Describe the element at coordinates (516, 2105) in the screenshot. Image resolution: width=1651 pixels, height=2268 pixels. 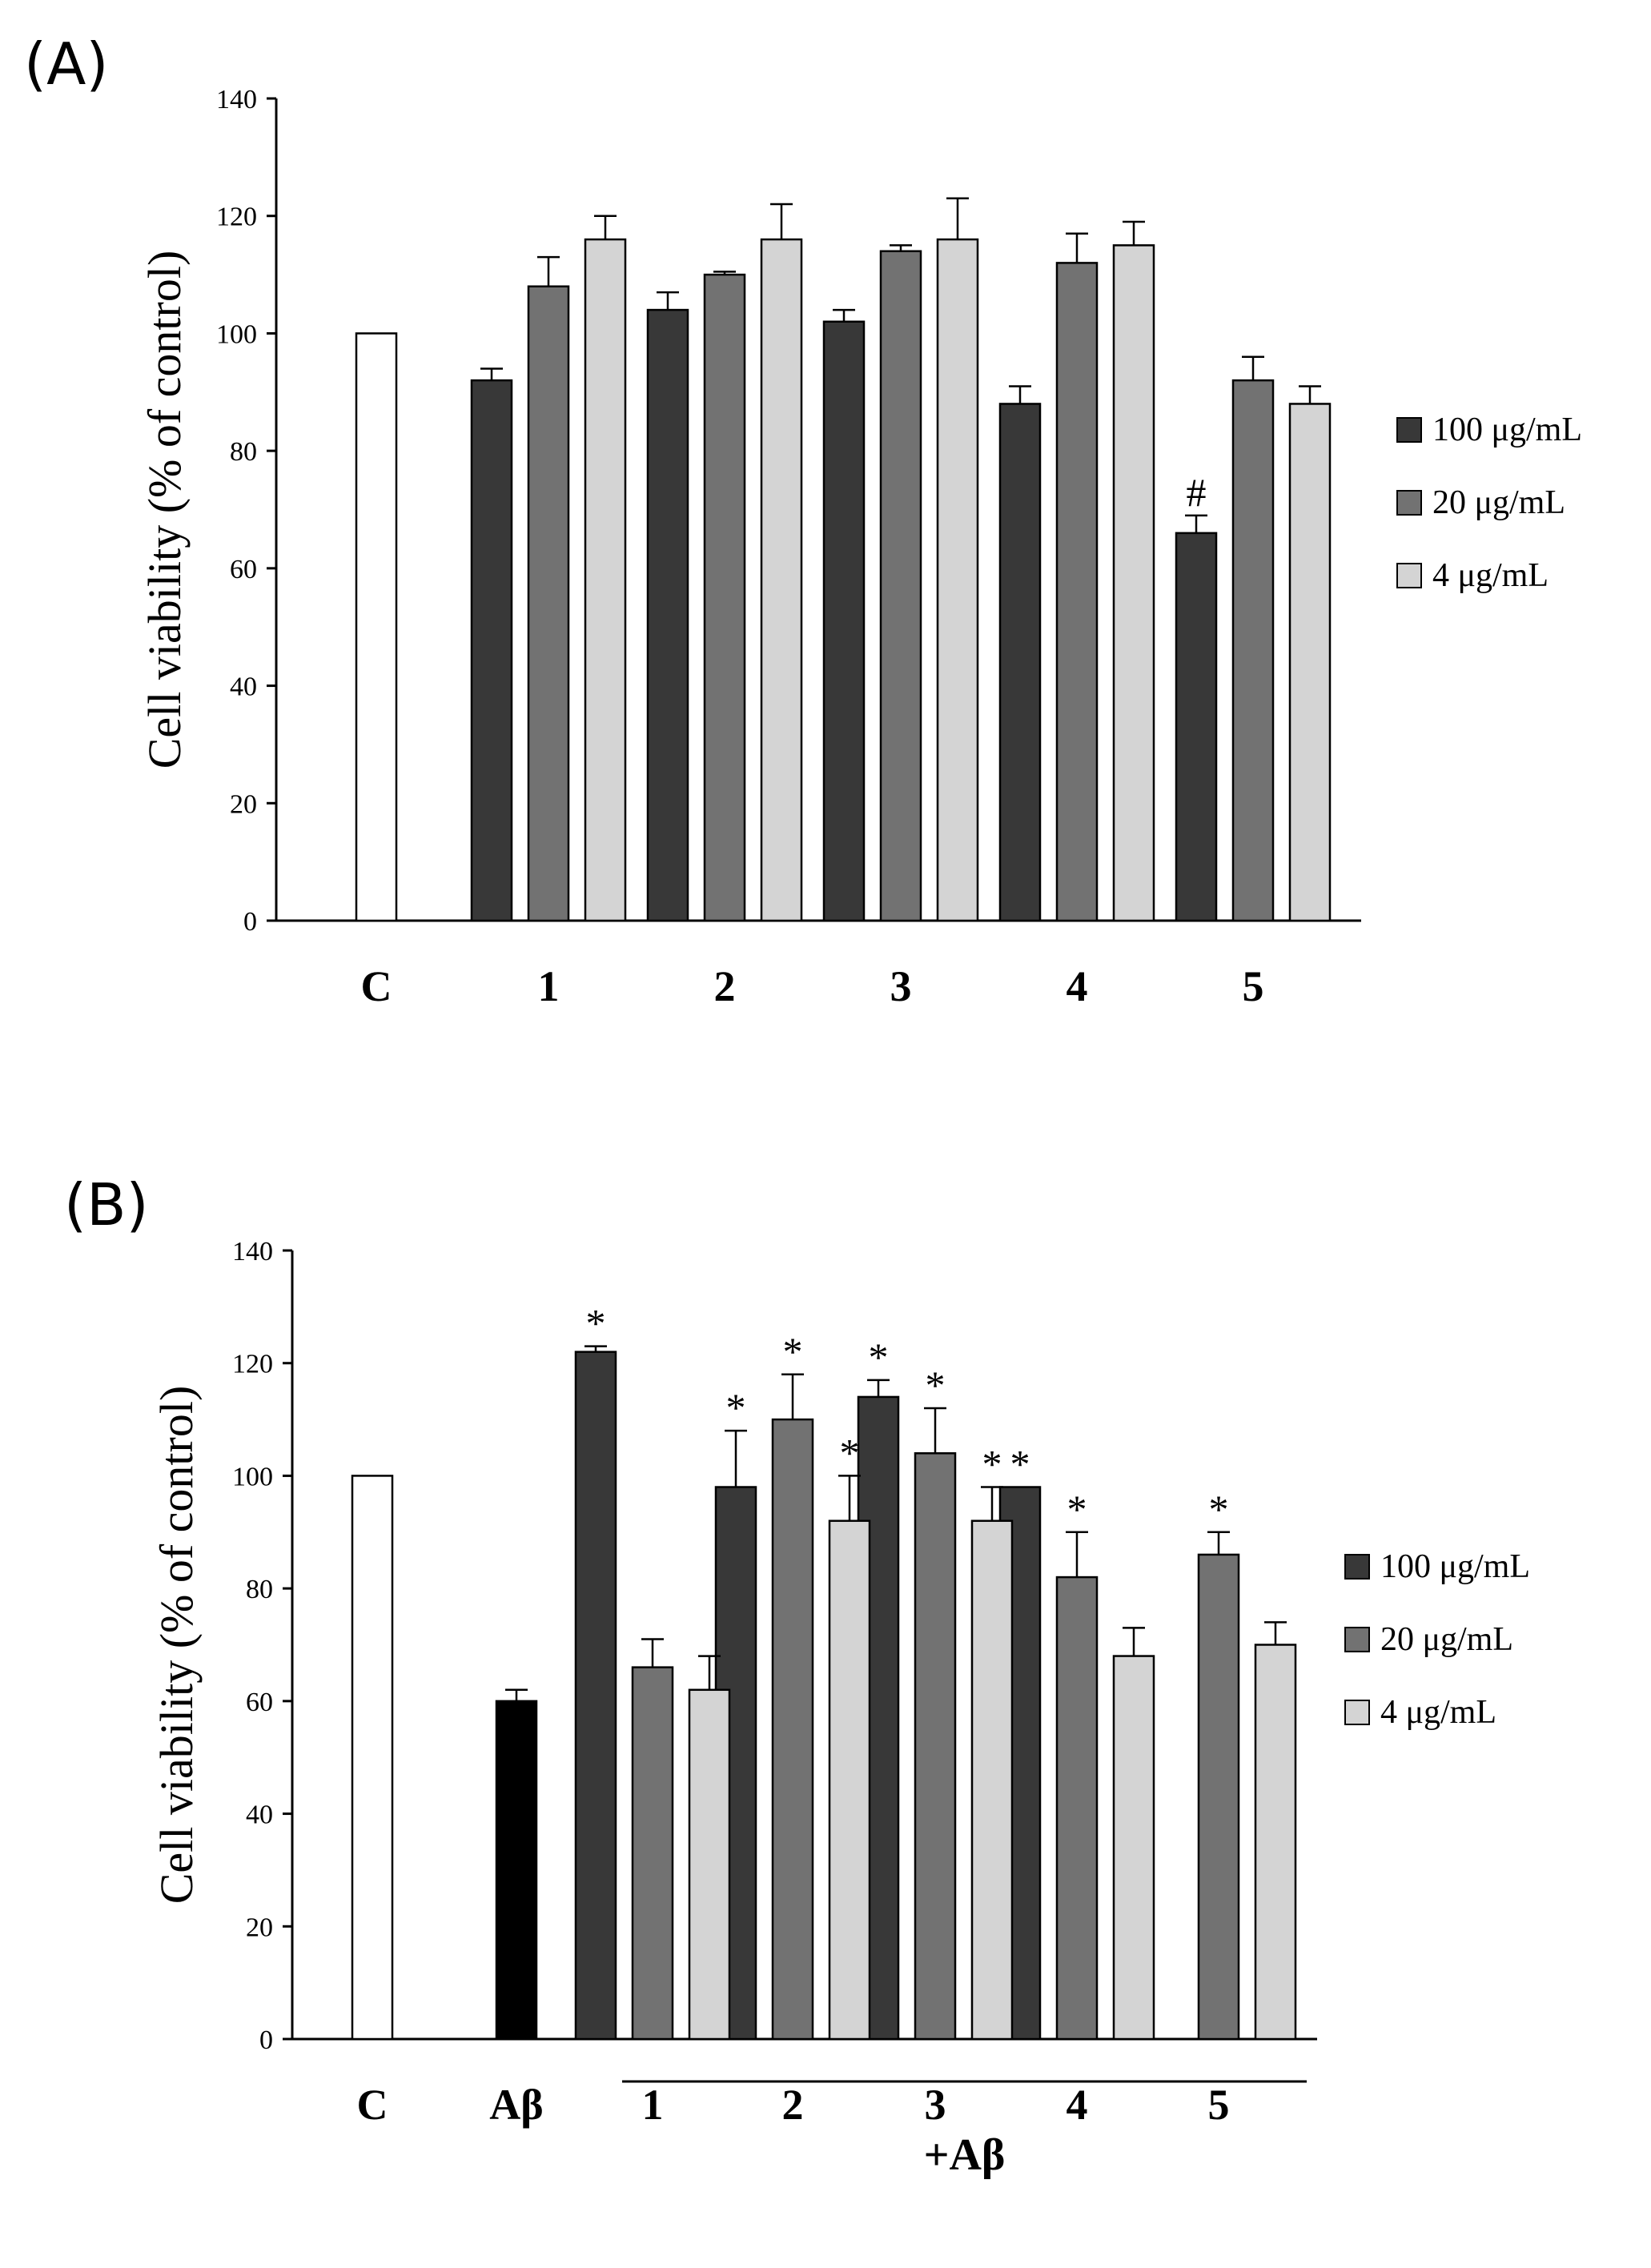
I see `x-category-label: Aβ` at that location.